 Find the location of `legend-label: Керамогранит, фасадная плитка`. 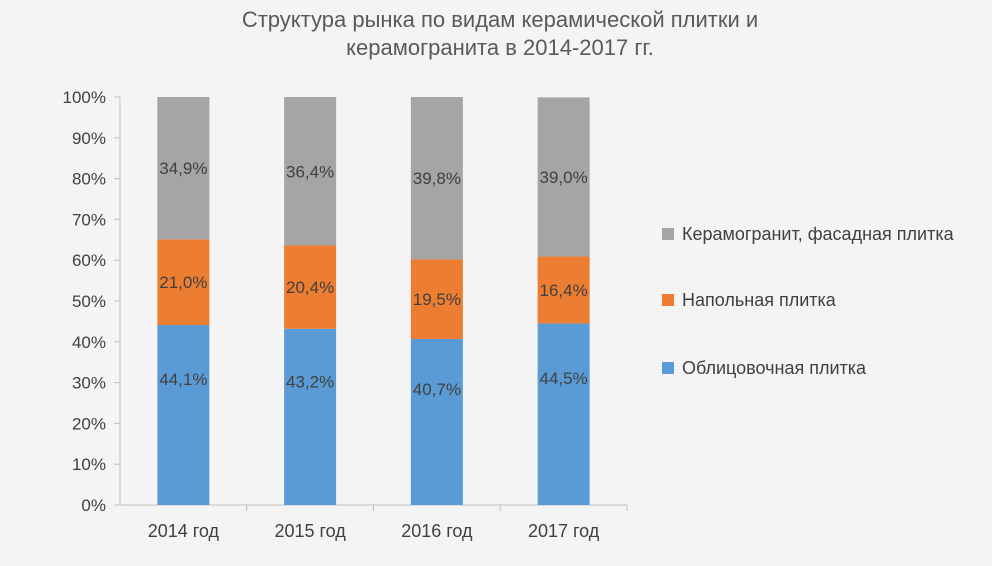

legend-label: Керамогранит, фасадная плитка is located at coordinates (818, 234).